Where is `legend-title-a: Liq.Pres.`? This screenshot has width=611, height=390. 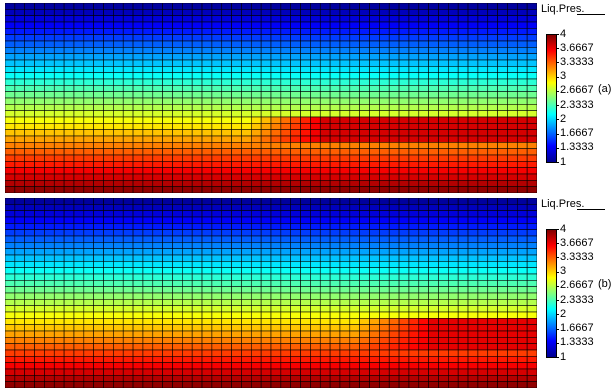 legend-title-a: Liq.Pres. is located at coordinates (563, 9).